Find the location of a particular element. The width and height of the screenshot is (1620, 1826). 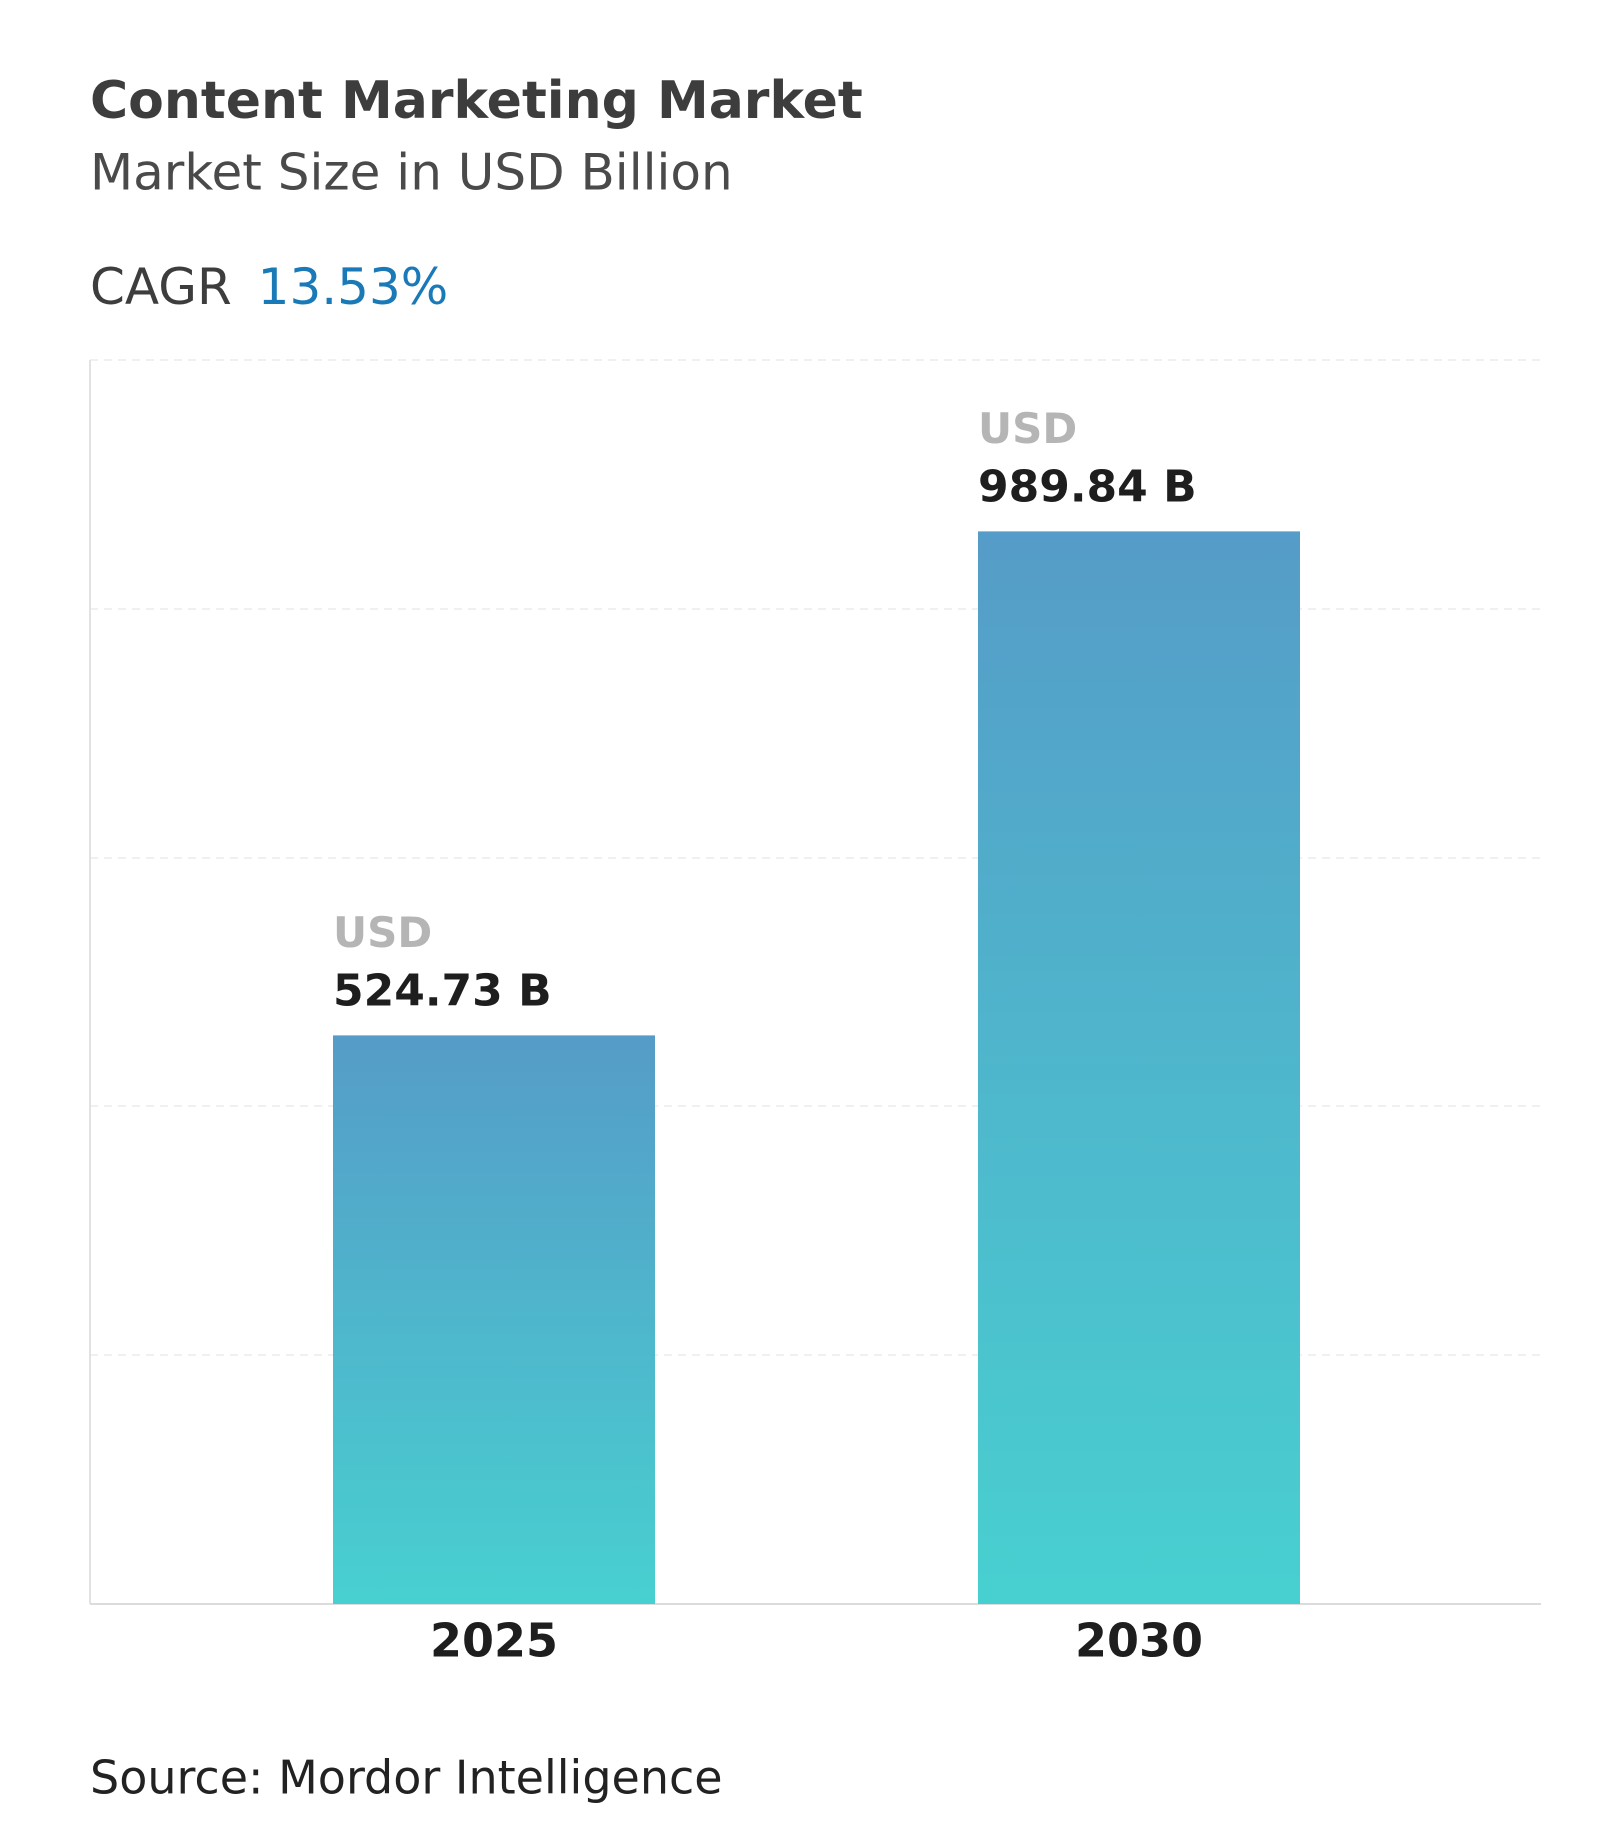

source: Source: Mordor Intelligence is located at coordinates (406, 1778).